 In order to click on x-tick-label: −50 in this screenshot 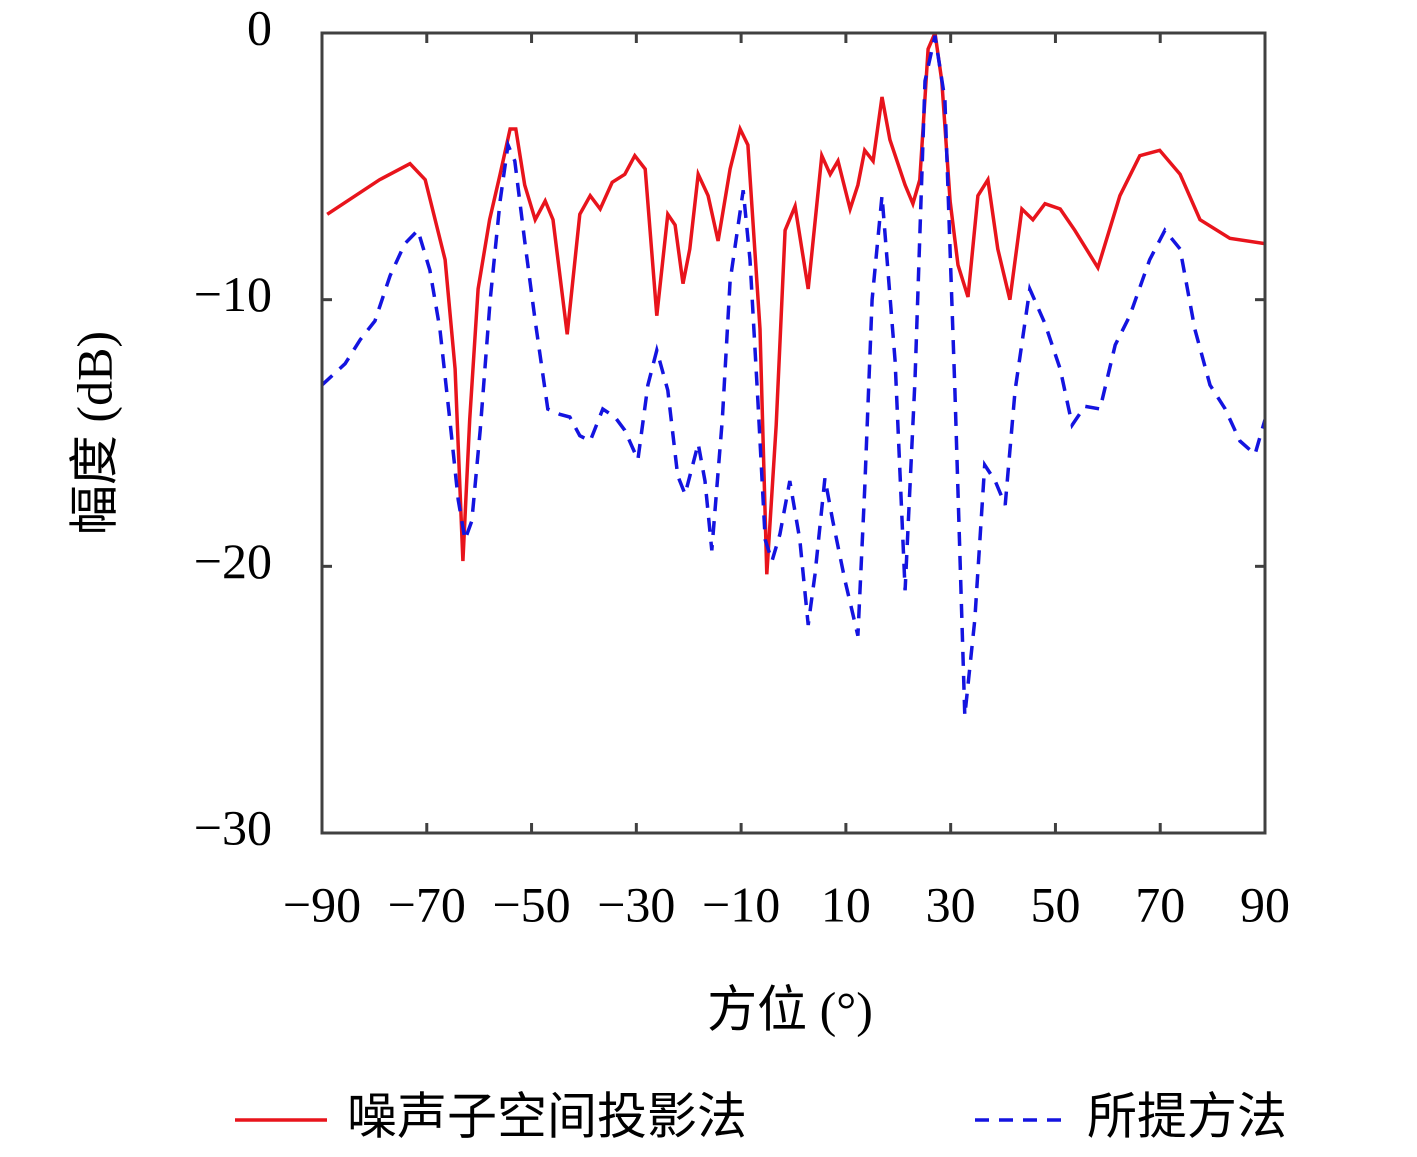, I will do `click(531, 904)`.